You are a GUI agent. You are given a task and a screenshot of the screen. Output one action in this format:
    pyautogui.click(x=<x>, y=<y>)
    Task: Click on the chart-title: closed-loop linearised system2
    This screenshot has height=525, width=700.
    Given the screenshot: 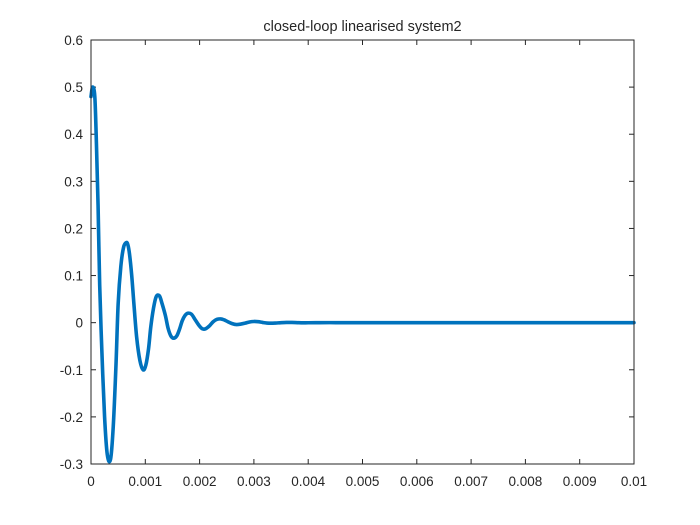 What is the action you would take?
    pyautogui.click(x=362, y=27)
    